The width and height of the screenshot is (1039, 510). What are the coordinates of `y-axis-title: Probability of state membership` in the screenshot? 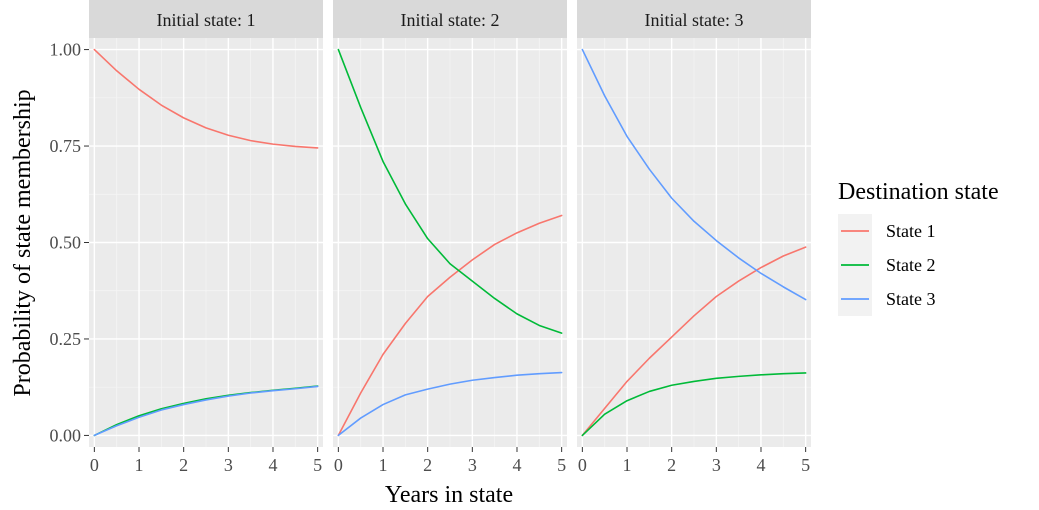 It's located at (23, 242).